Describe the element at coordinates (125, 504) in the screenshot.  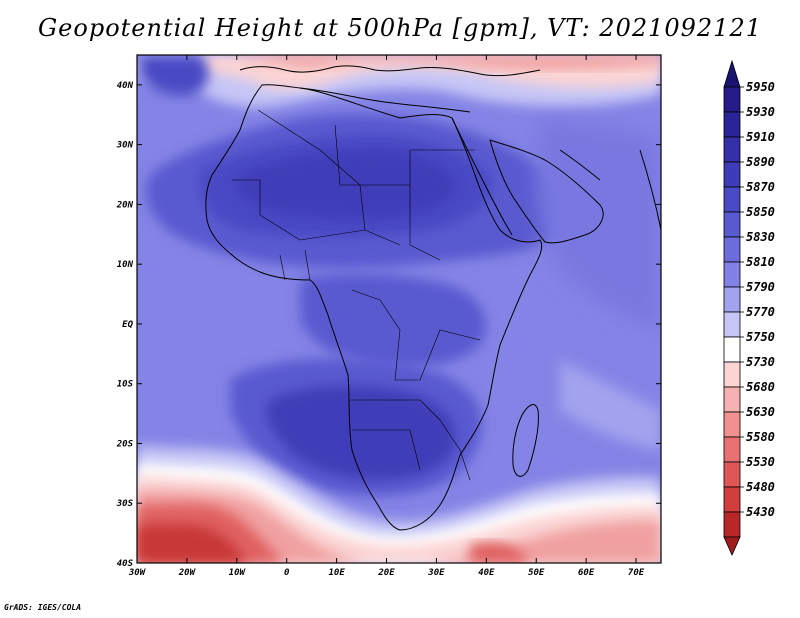
I see `y-tick-label: 30S` at that location.